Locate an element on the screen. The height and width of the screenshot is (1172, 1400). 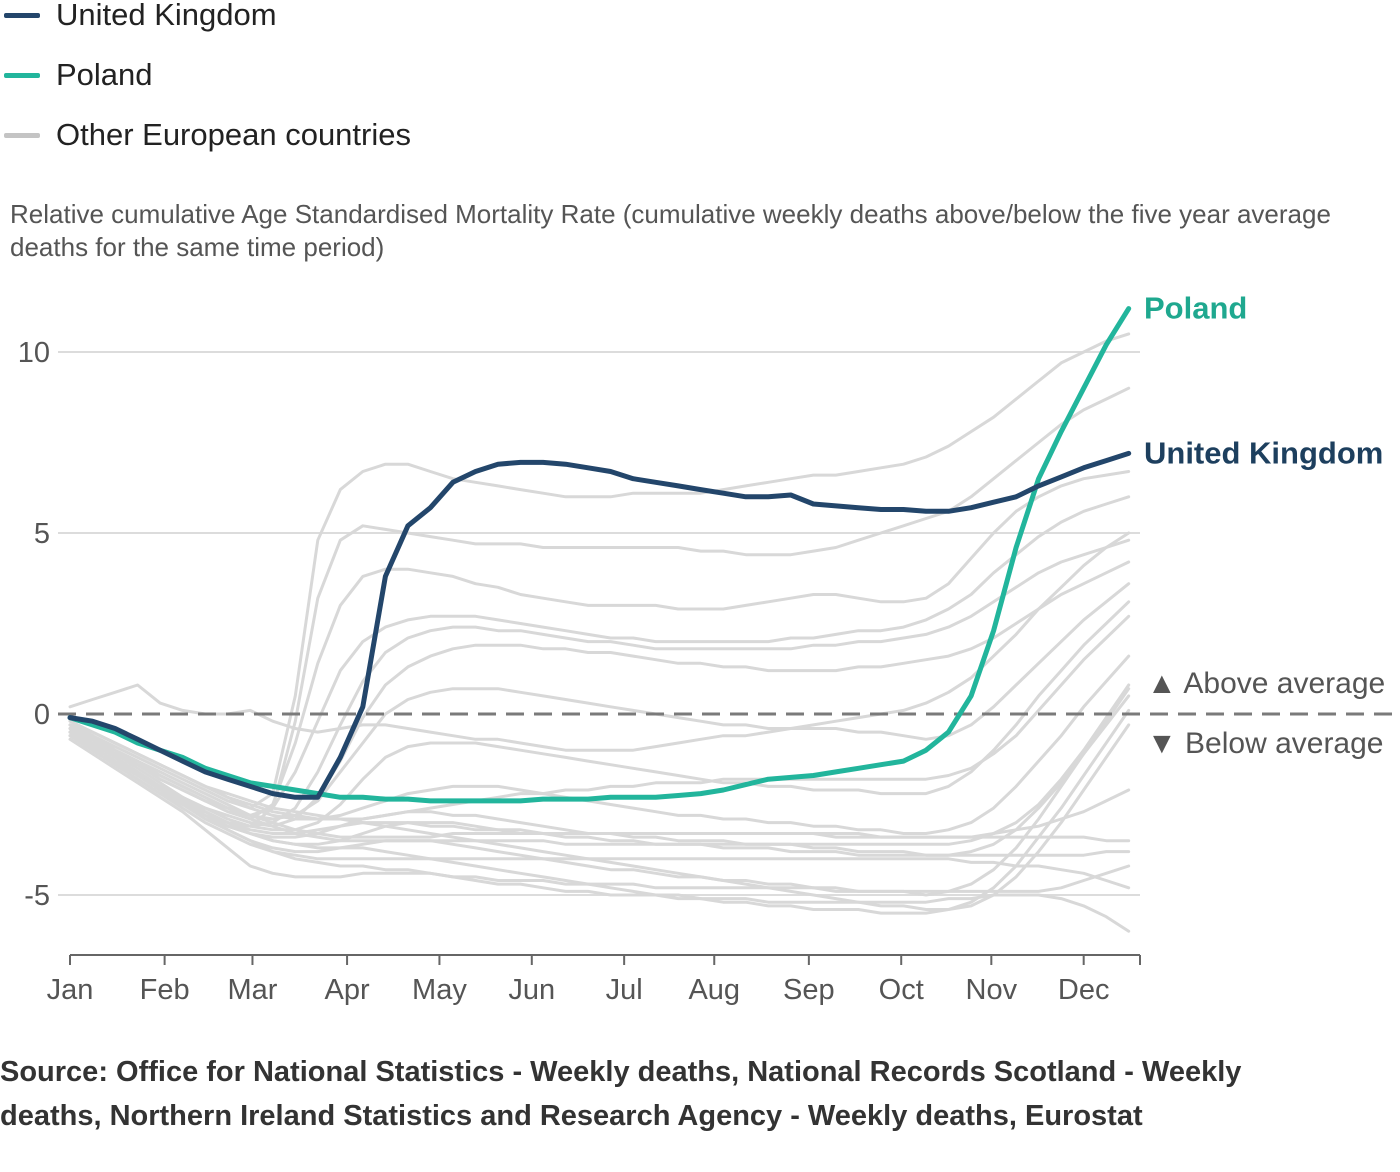
legend-label-poland: Poland is located at coordinates (104, 74).